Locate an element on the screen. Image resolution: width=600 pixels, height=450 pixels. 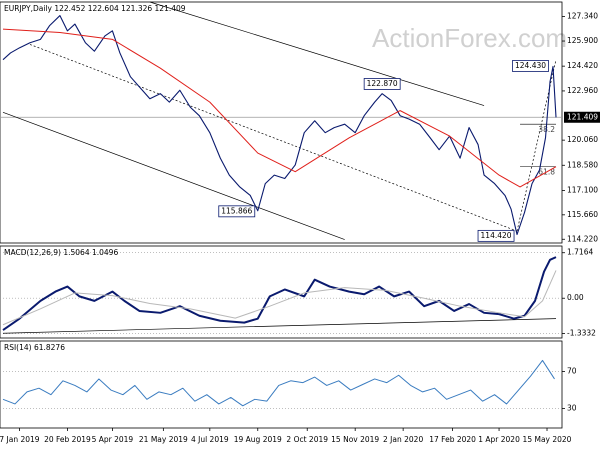
y-tick-label: 124.420 is located at coordinates (582, 65).